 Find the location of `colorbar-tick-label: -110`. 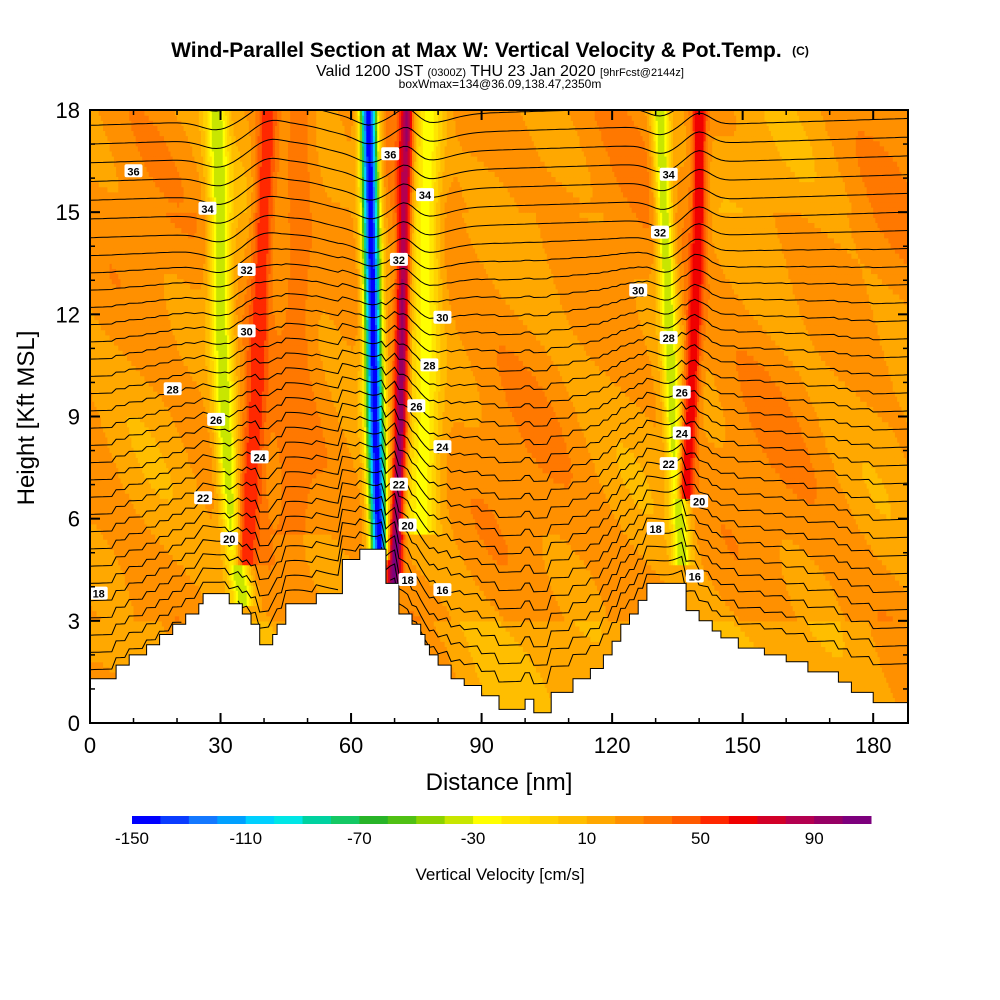

colorbar-tick-label: -110 is located at coordinates (245, 838).